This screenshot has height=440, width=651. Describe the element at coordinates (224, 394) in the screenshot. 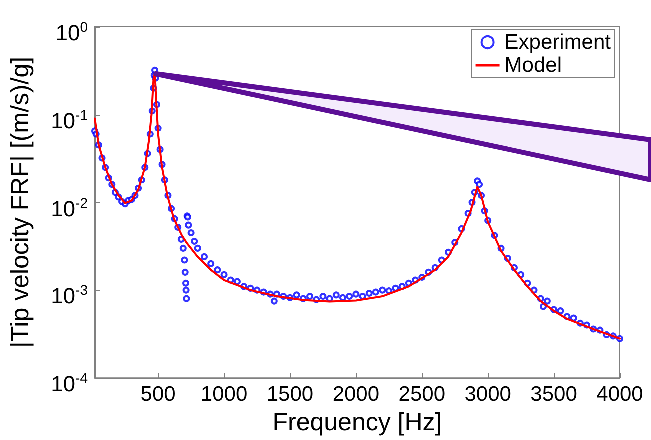

I see `x-tick-label: 1000` at that location.